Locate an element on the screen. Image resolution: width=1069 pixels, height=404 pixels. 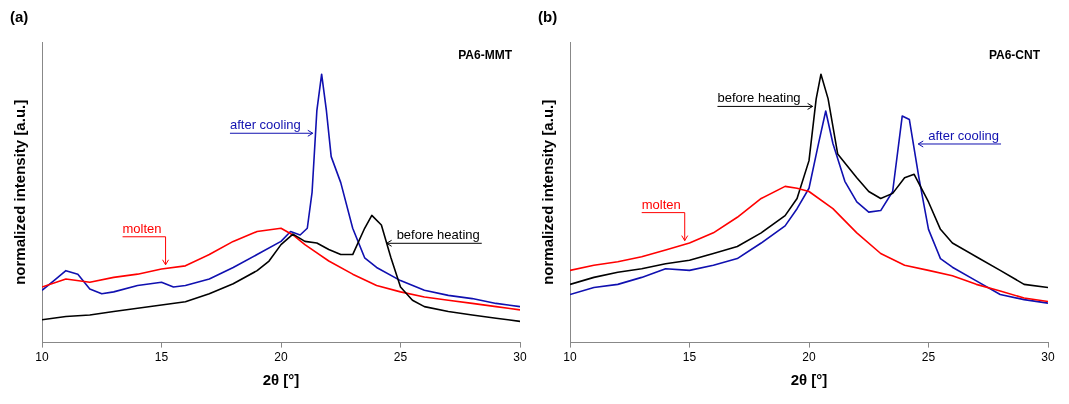
chart-title: (b) is located at coordinates (548, 16).